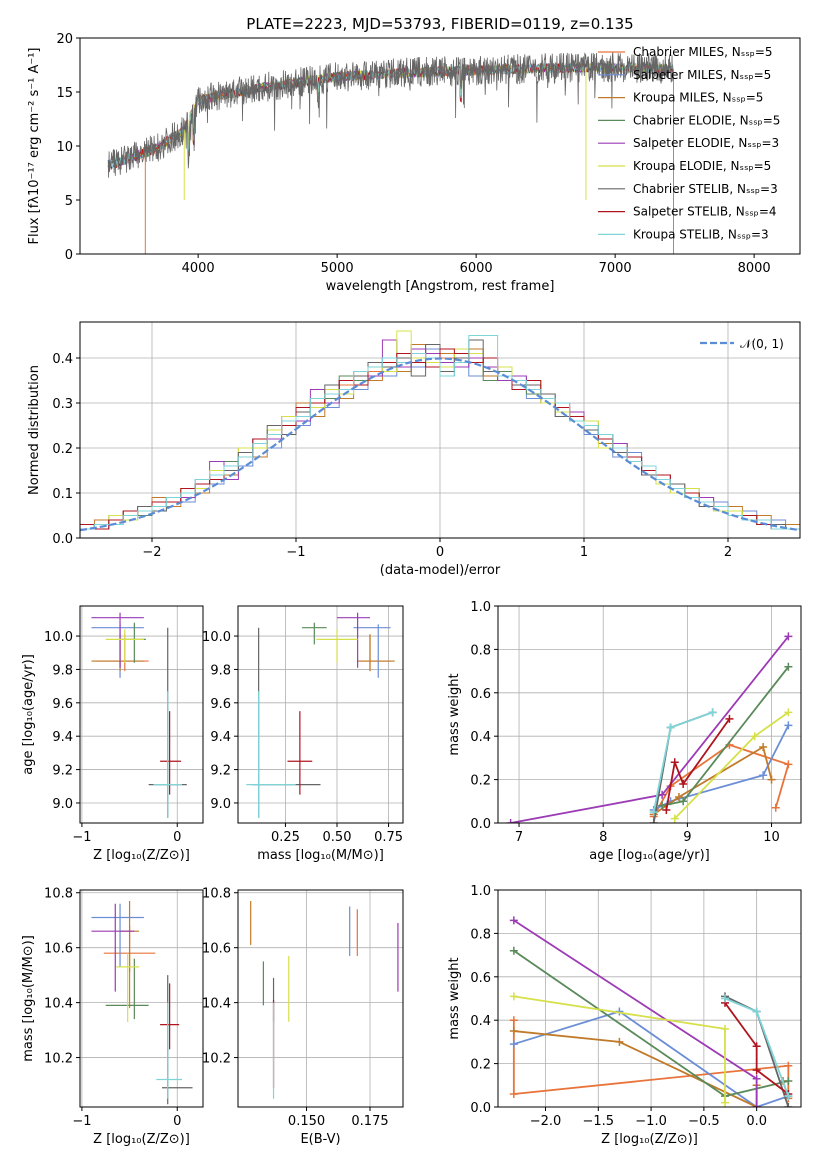 The image size is (819, 1170). I want to click on y-tick-label: 0.3, so click(62, 404).